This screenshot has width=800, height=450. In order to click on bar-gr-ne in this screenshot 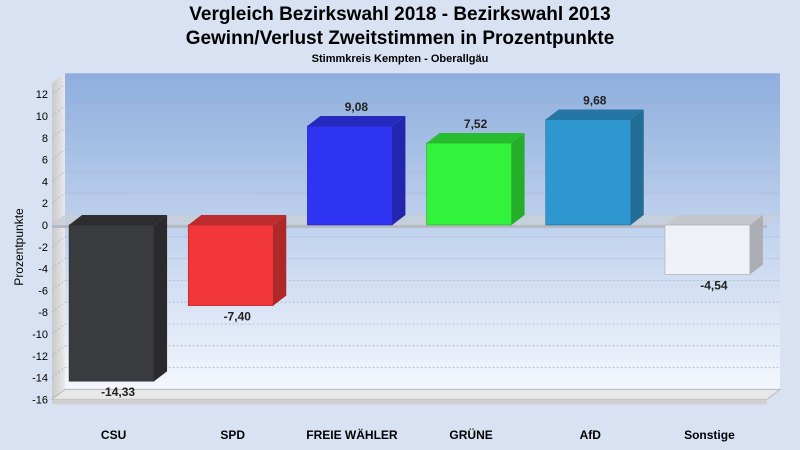, I will do `click(475, 179)`.